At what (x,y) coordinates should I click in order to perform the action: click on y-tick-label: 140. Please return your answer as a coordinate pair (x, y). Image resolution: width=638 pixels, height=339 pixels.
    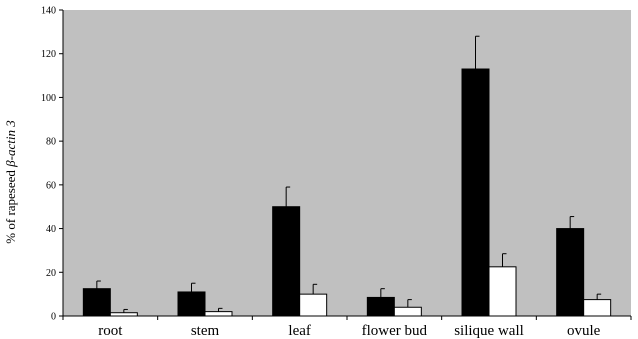
    Looking at the image, I should click on (48, 11).